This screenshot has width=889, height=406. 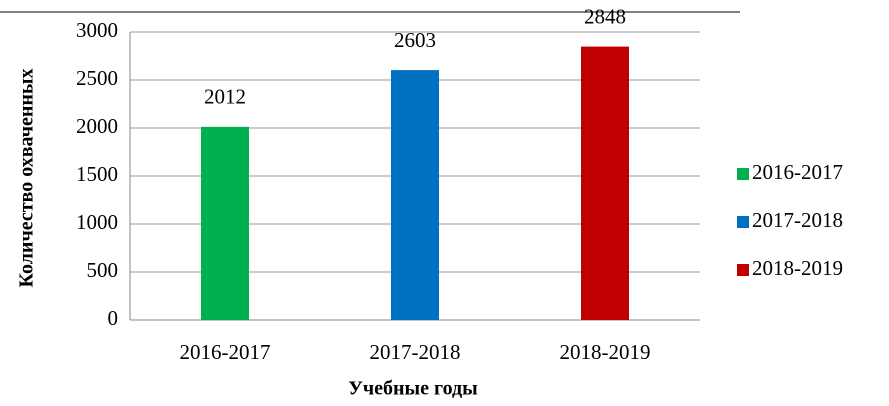 I want to click on x-tick-label: 2017-2018, so click(x=415, y=352).